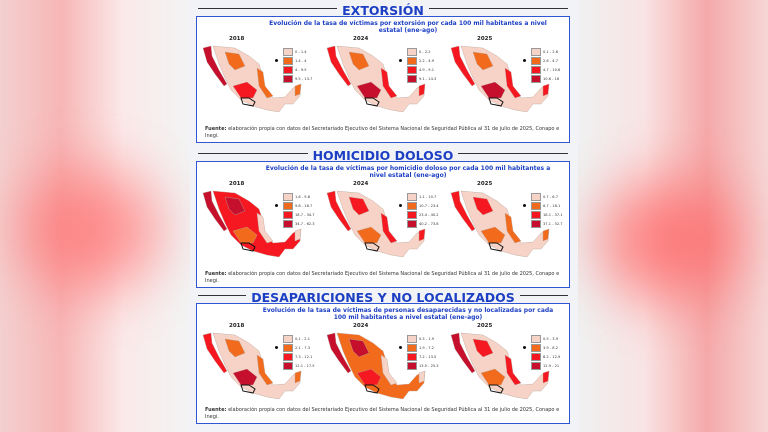 This screenshot has height=432, width=768. I want to click on legend-item: 7.3 - 12.1, so click(299, 357).